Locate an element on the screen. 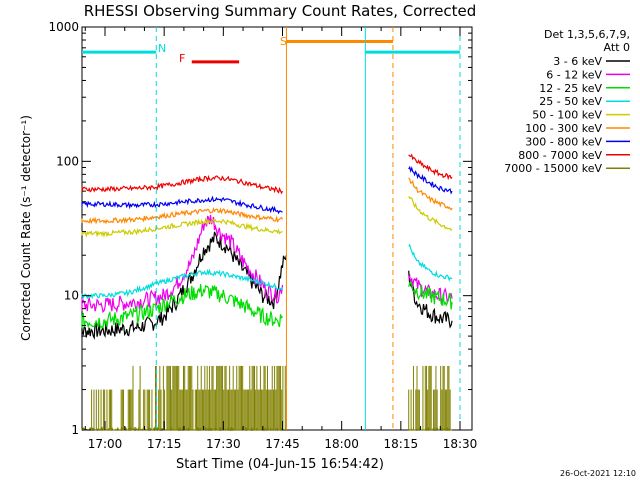 This screenshot has width=640, height=480. series-line-0-seg1 is located at coordinates (184, 286).